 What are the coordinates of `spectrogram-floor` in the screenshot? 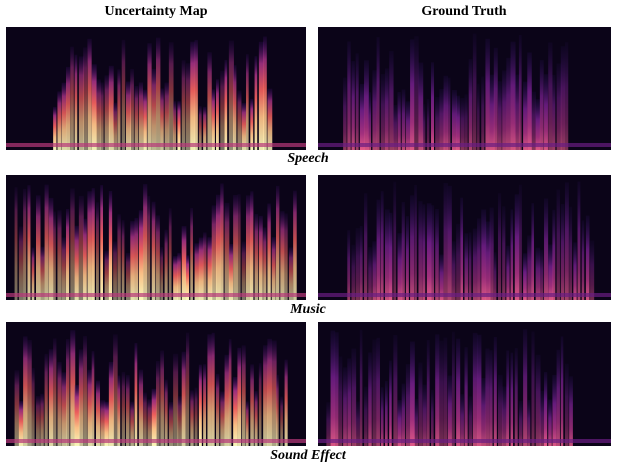 It's located at (464, 295).